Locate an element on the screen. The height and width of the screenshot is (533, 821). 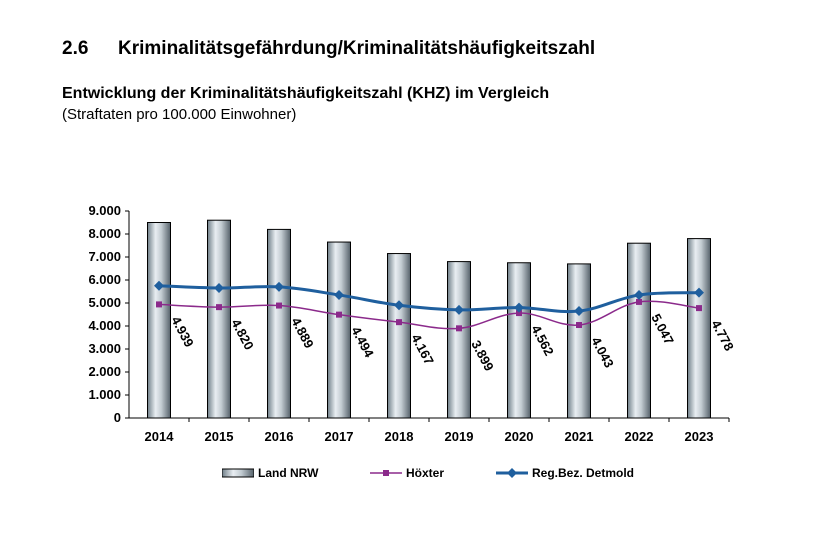
x-tick-label: 2014 is located at coordinates (160, 436).